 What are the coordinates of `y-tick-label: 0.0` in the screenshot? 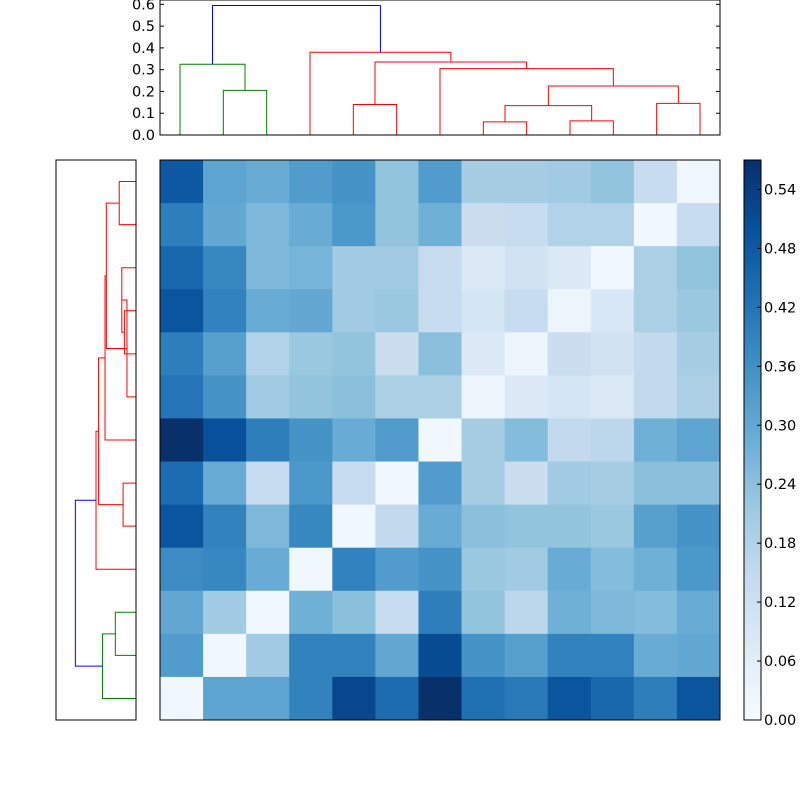 It's located at (143, 136).